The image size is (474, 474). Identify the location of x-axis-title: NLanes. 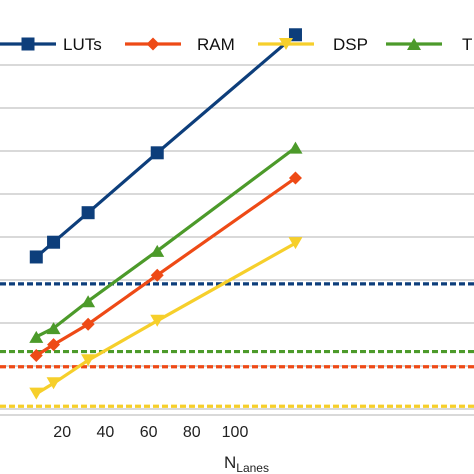
(246, 463).